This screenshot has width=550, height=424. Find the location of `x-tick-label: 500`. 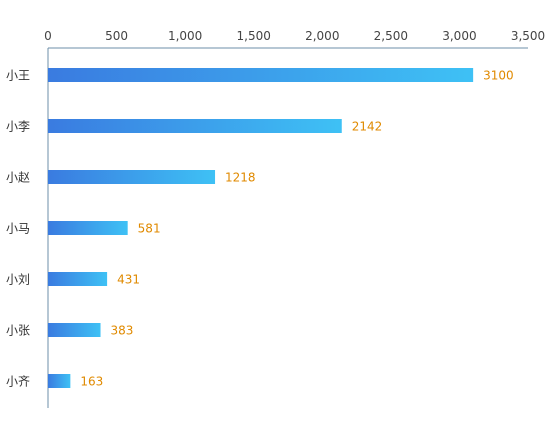

x-tick-label: 500 is located at coordinates (116, 36).